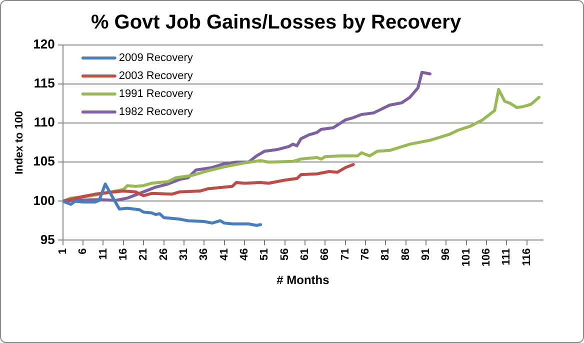 The height and width of the screenshot is (343, 584). Describe the element at coordinates (20, 142) in the screenshot. I see `y-axis-title: Index to 100` at that location.